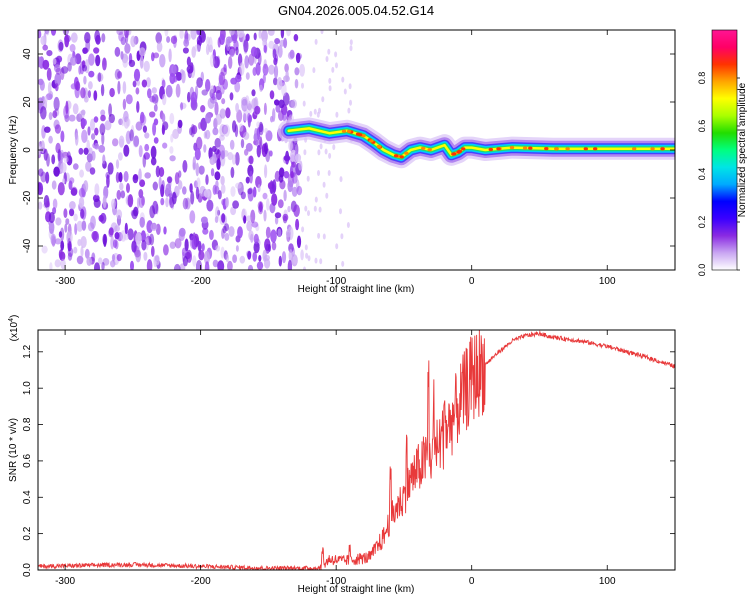 Image resolution: width=750 pixels, height=600 pixels. Describe the element at coordinates (27, 197) in the screenshot. I see `heatmap-y-tick-label: -20` at that location.